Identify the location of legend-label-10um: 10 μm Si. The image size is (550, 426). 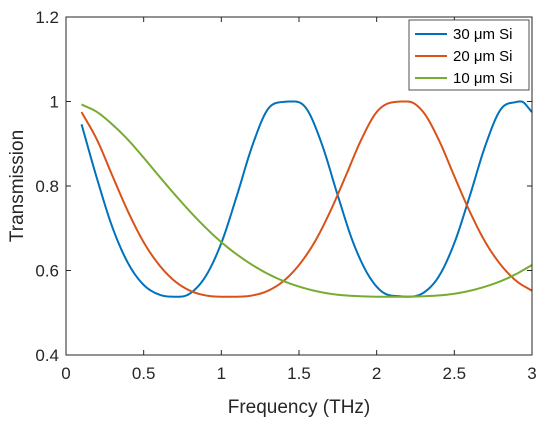
(483, 78).